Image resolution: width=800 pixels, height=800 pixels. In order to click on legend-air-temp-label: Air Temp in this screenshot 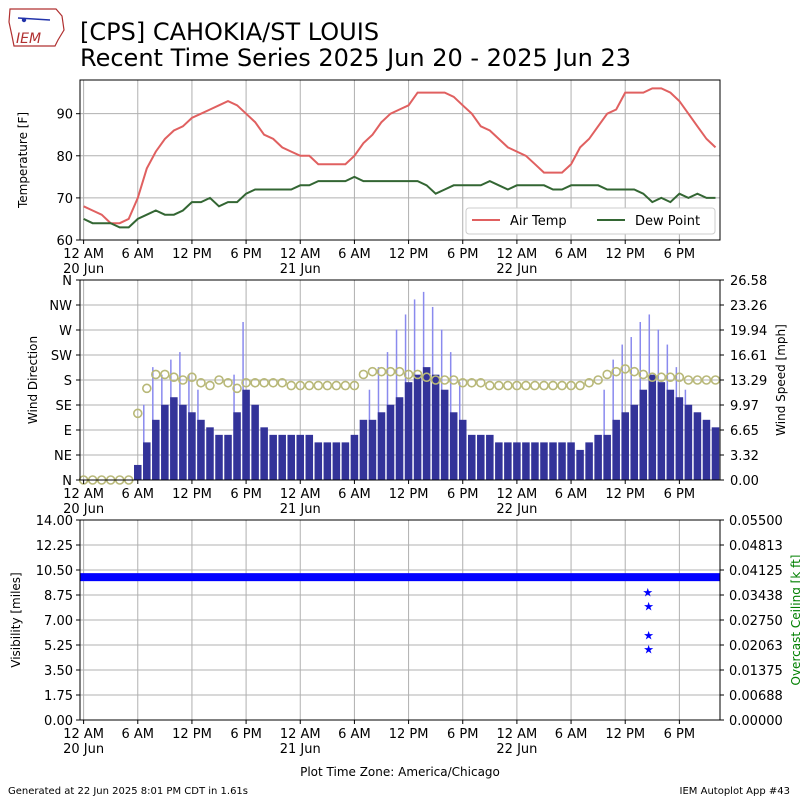, I will do `click(538, 221)`.